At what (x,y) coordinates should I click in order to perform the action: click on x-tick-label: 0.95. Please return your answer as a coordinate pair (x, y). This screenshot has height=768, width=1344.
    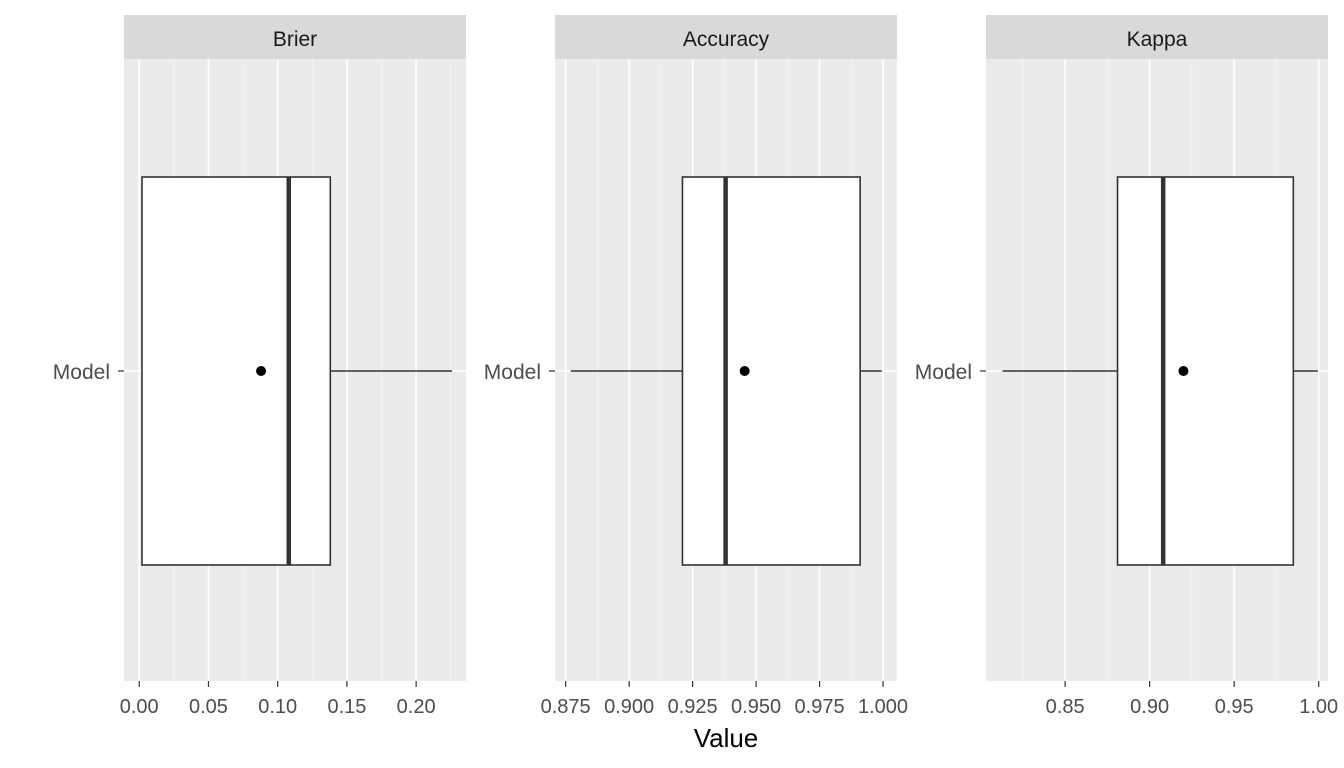
    Looking at the image, I should click on (1234, 707).